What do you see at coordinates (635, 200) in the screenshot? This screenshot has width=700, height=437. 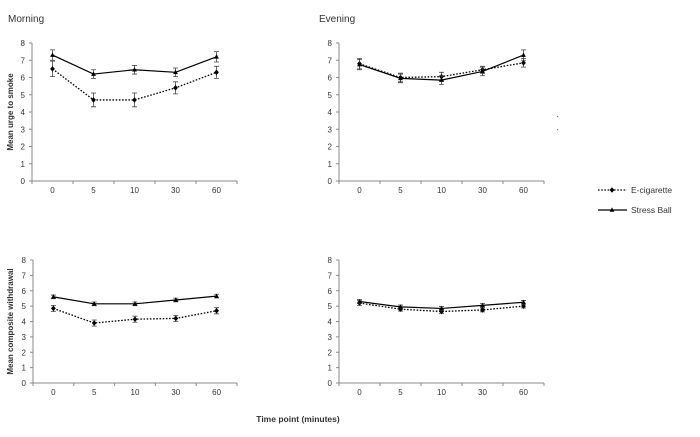 I see `legend: E-cigarette Stress Ball` at bounding box center [635, 200].